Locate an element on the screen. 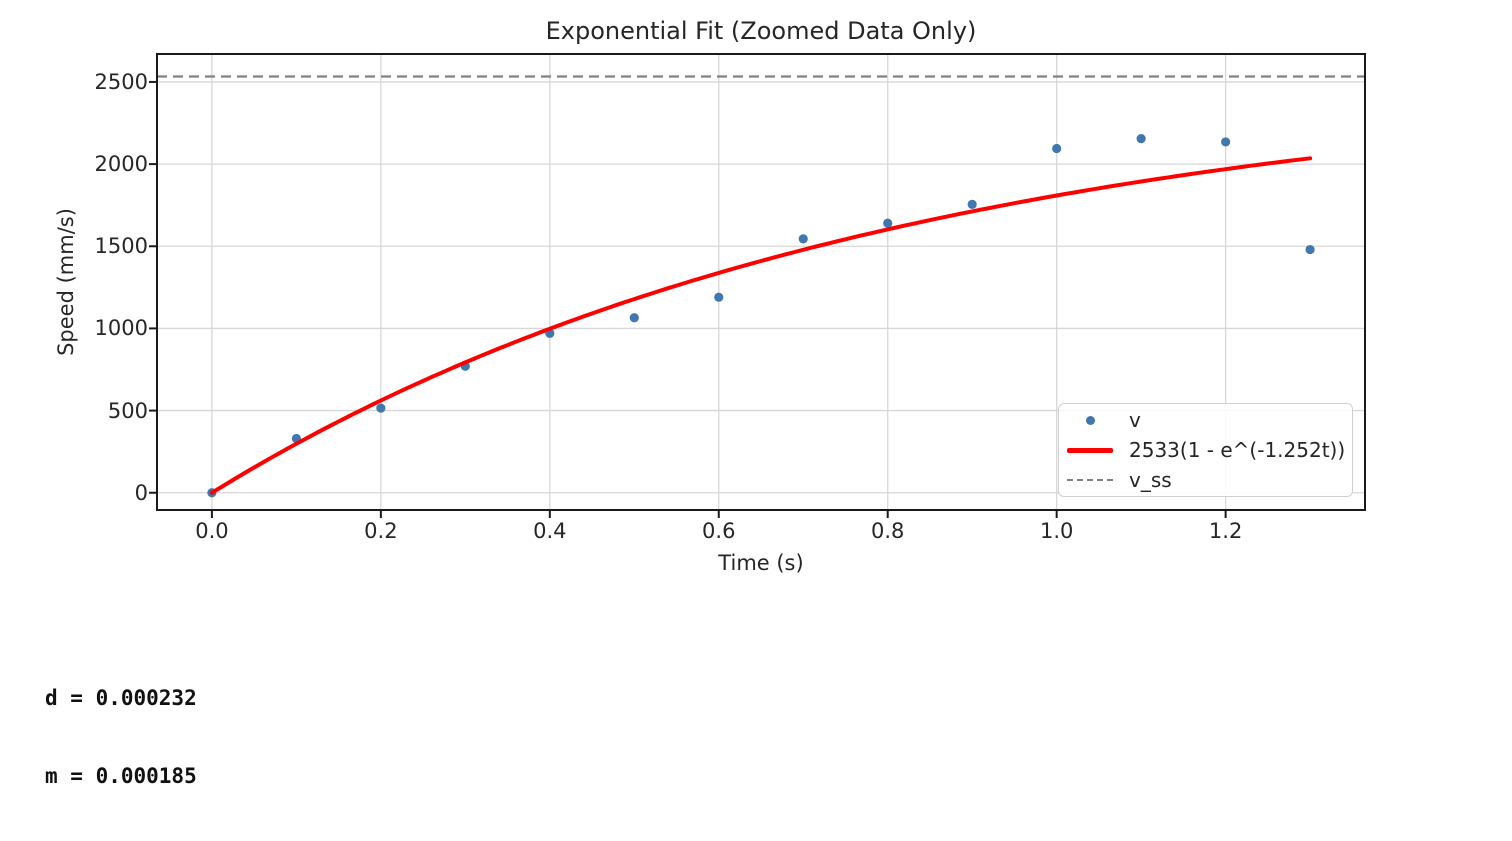 This screenshot has height=841, width=1512. scatter-marker-icon is located at coordinates (1090, 420).